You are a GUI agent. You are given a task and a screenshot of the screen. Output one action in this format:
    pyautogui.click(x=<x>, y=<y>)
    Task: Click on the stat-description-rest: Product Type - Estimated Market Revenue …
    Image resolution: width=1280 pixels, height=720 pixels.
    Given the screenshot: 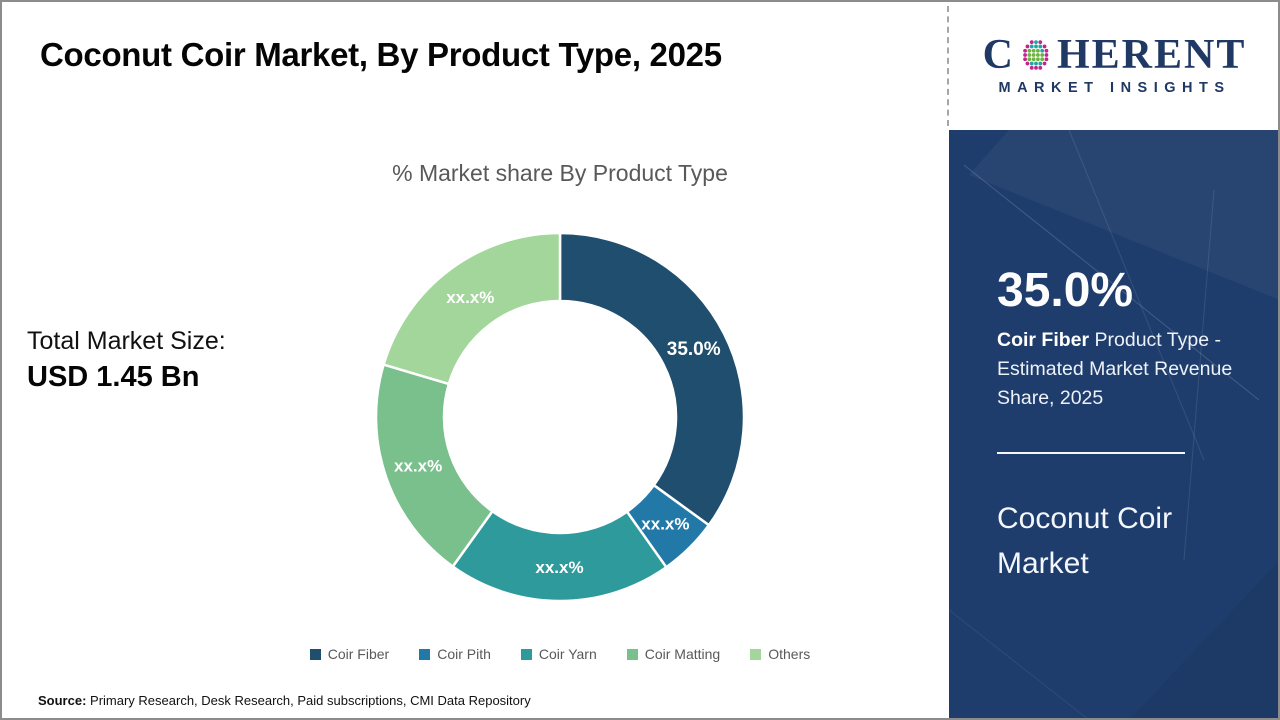 What is the action you would take?
    pyautogui.click(x=1115, y=369)
    